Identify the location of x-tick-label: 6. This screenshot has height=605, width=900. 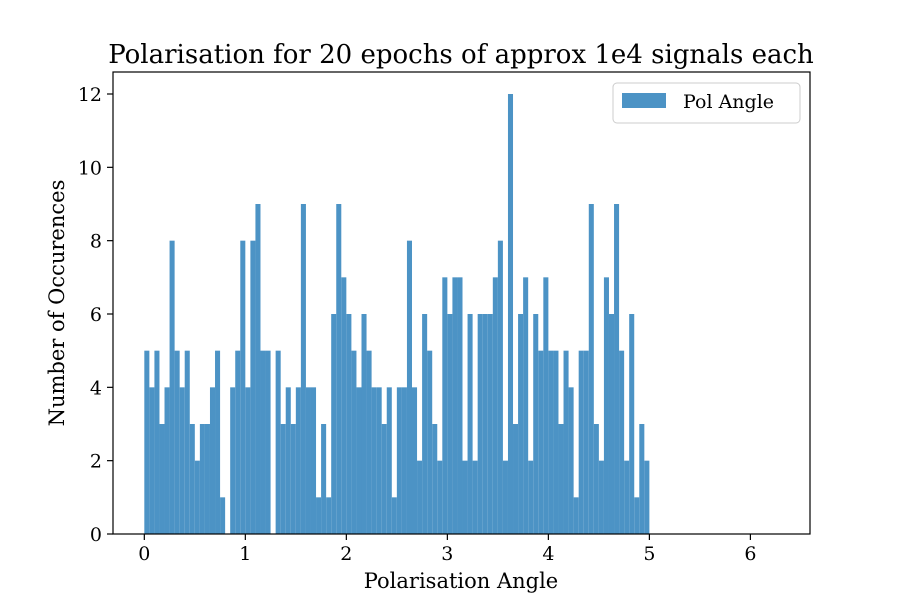
(750, 554).